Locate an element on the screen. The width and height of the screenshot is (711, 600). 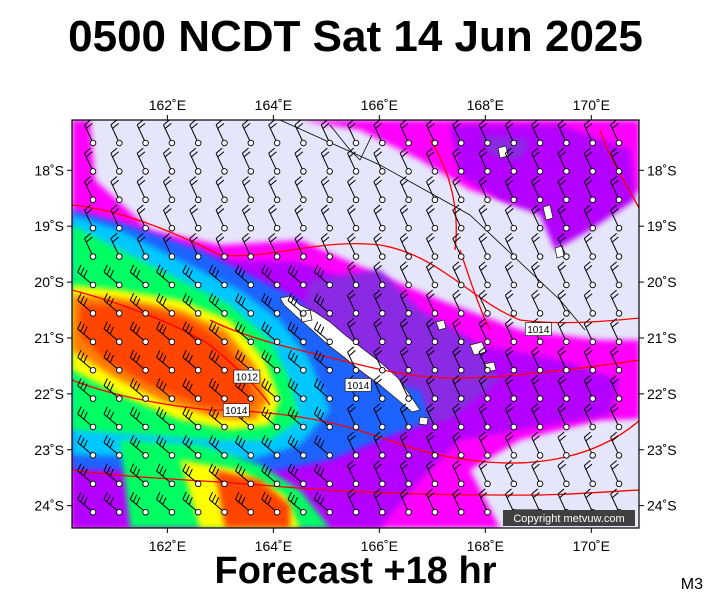
lat-label-right: 24˚S is located at coordinates (662, 506).